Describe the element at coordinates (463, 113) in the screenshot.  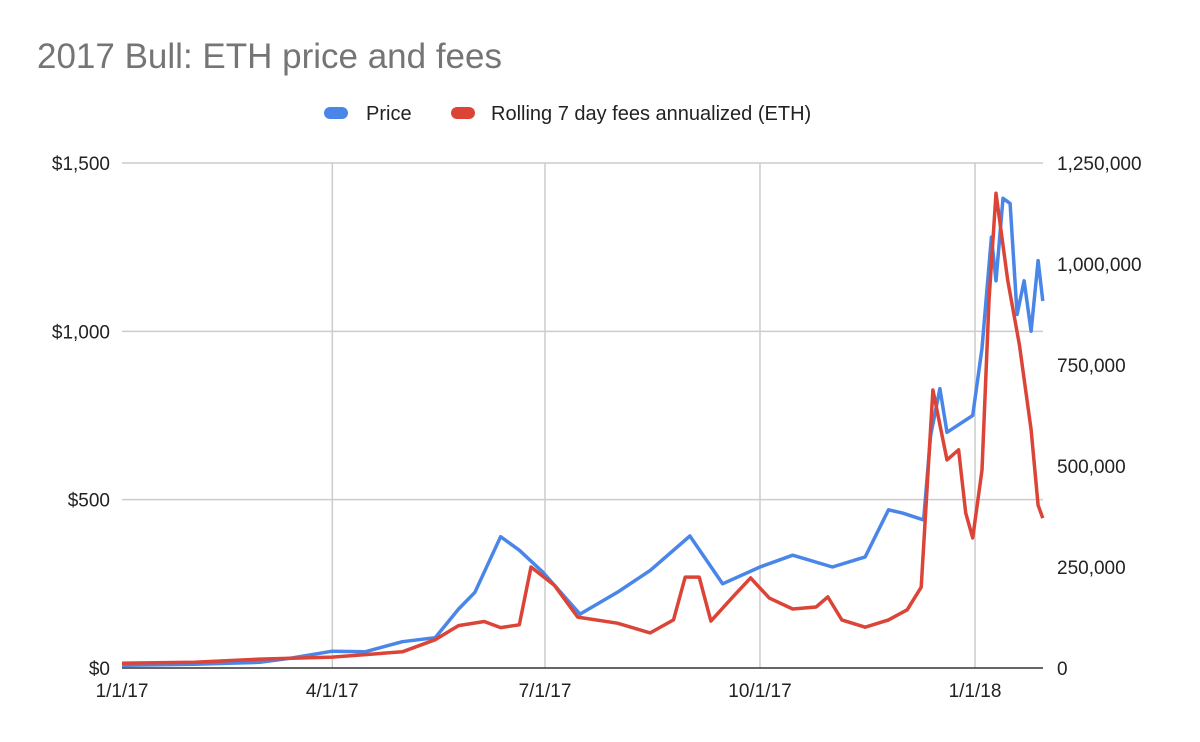
I see `legend-swatch-fees` at that location.